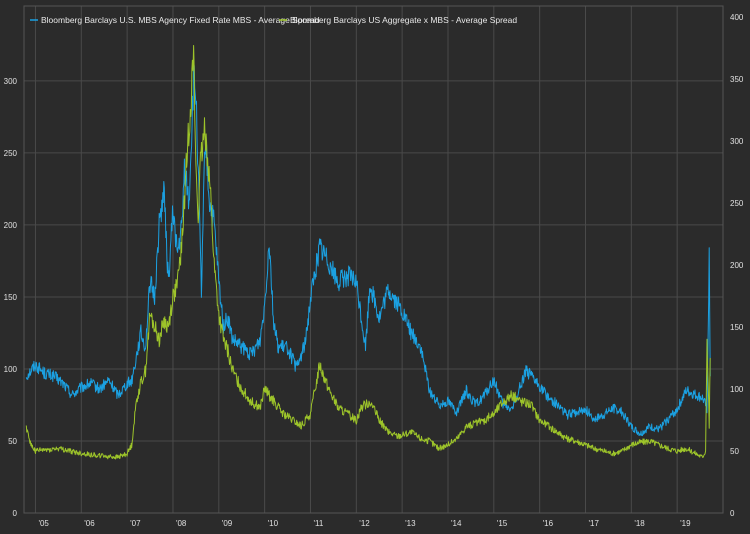 This screenshot has height=534, width=750. I want to click on left-tick-label: 150, so click(11, 297).